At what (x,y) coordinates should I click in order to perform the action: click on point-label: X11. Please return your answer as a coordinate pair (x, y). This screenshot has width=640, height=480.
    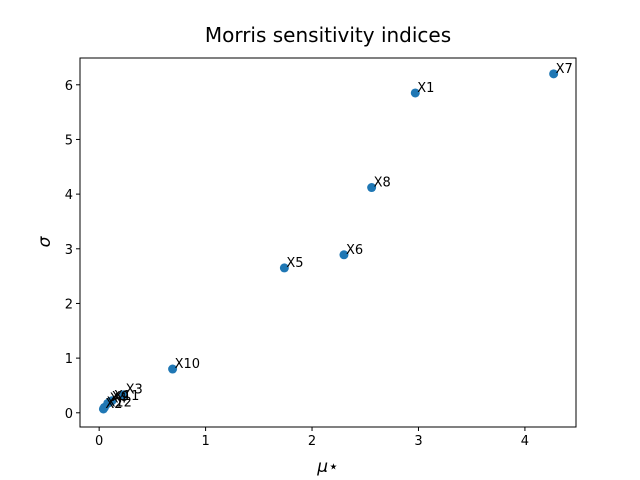
    Looking at the image, I should click on (126, 396).